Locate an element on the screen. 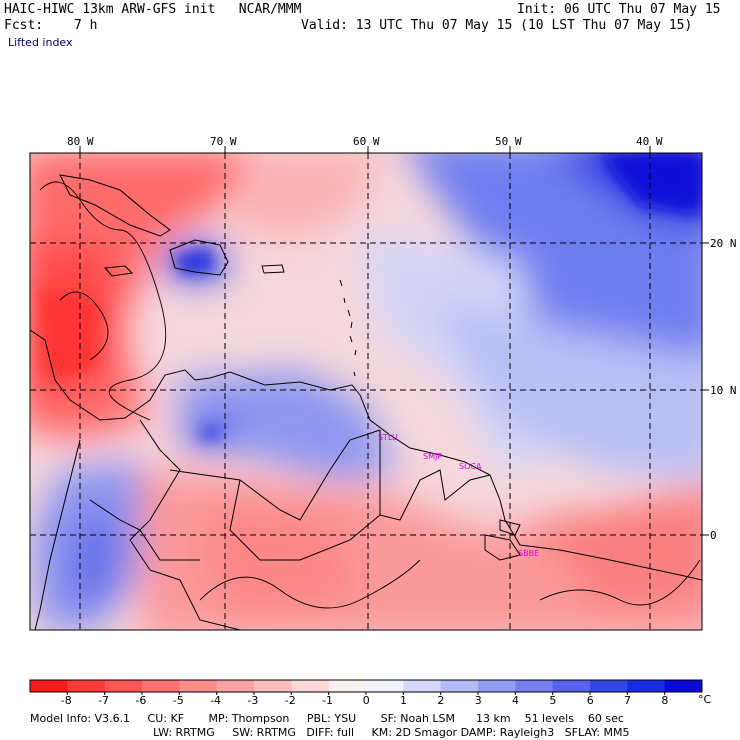 This screenshot has width=740, height=740. colorbar-tick-label: -1 is located at coordinates (328, 700).